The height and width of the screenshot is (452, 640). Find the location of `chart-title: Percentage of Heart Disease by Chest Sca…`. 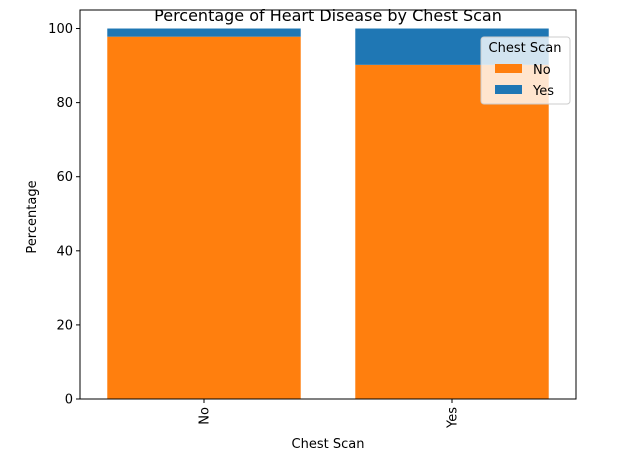

chart-title: Percentage of Heart Disease by Chest Sca… is located at coordinates (328, 15).